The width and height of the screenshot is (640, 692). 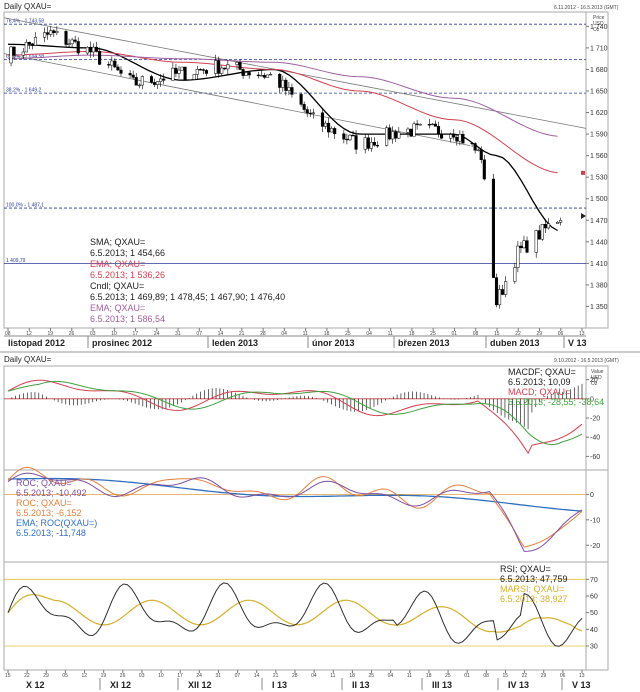 What do you see at coordinates (178, 334) in the screenshot?
I see `top-day-tick-label: 31` at bounding box center [178, 334].